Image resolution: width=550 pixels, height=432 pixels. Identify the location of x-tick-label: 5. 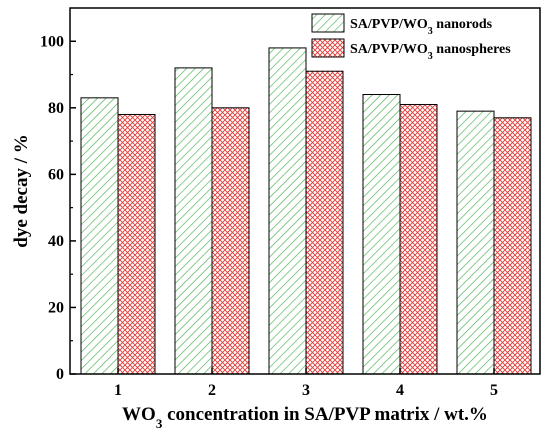
(494, 390).